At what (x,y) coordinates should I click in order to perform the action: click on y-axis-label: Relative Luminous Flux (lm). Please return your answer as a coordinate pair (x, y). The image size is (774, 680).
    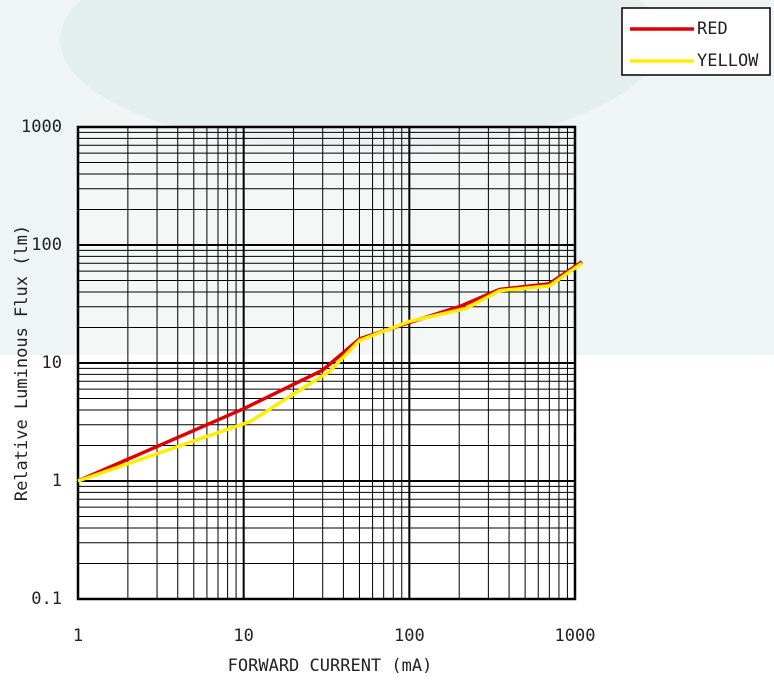
    Looking at the image, I should click on (22, 363).